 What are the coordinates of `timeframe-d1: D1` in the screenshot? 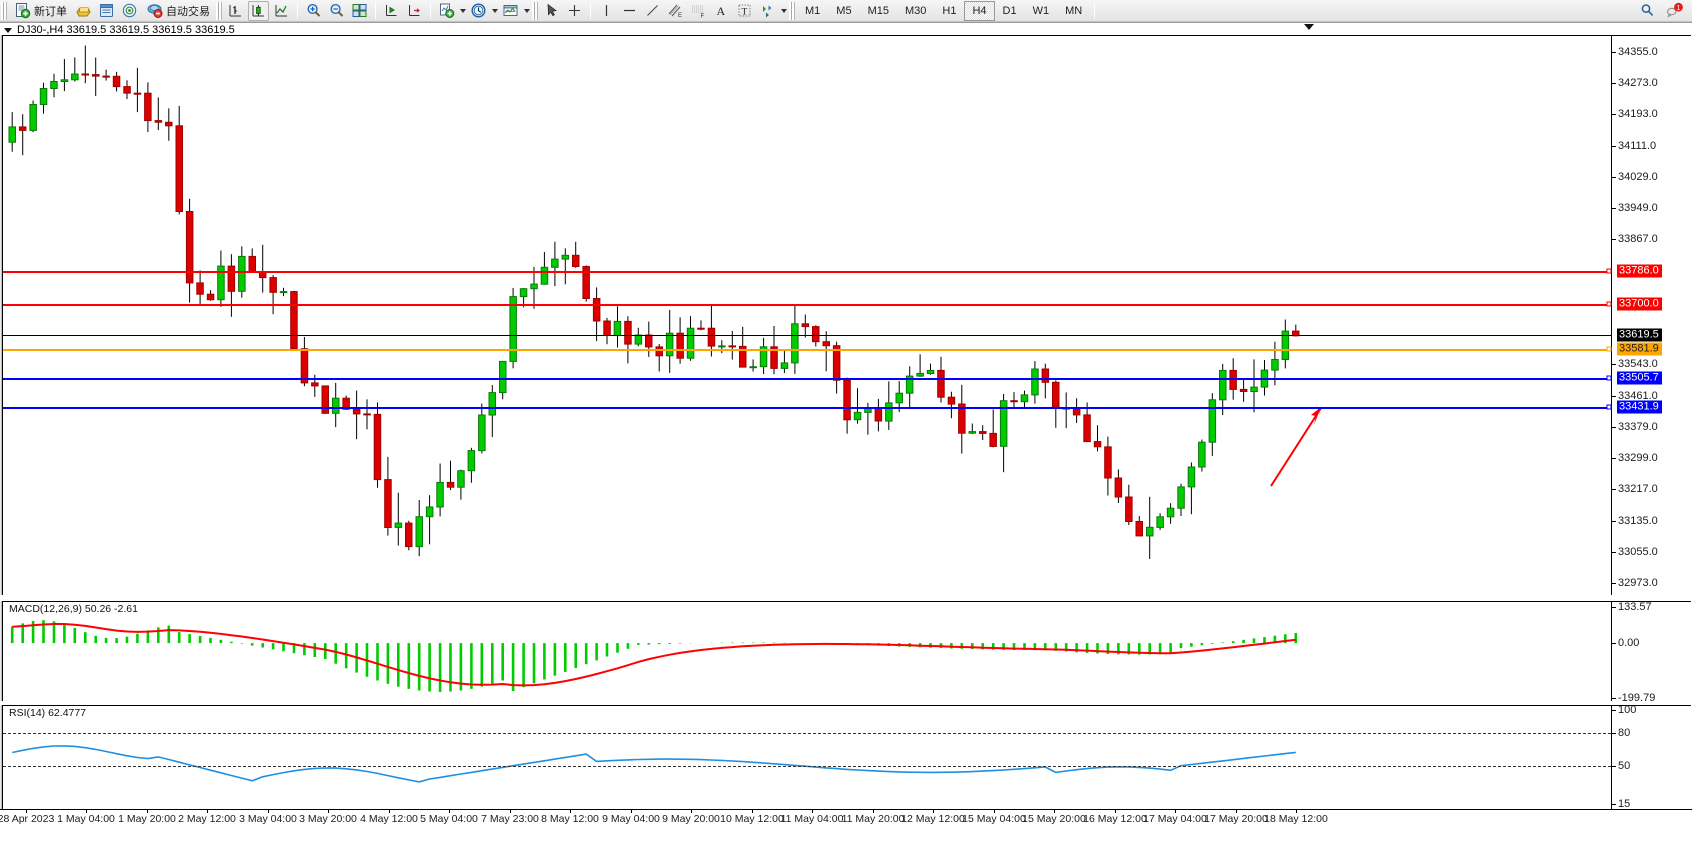 It's located at (1010, 11).